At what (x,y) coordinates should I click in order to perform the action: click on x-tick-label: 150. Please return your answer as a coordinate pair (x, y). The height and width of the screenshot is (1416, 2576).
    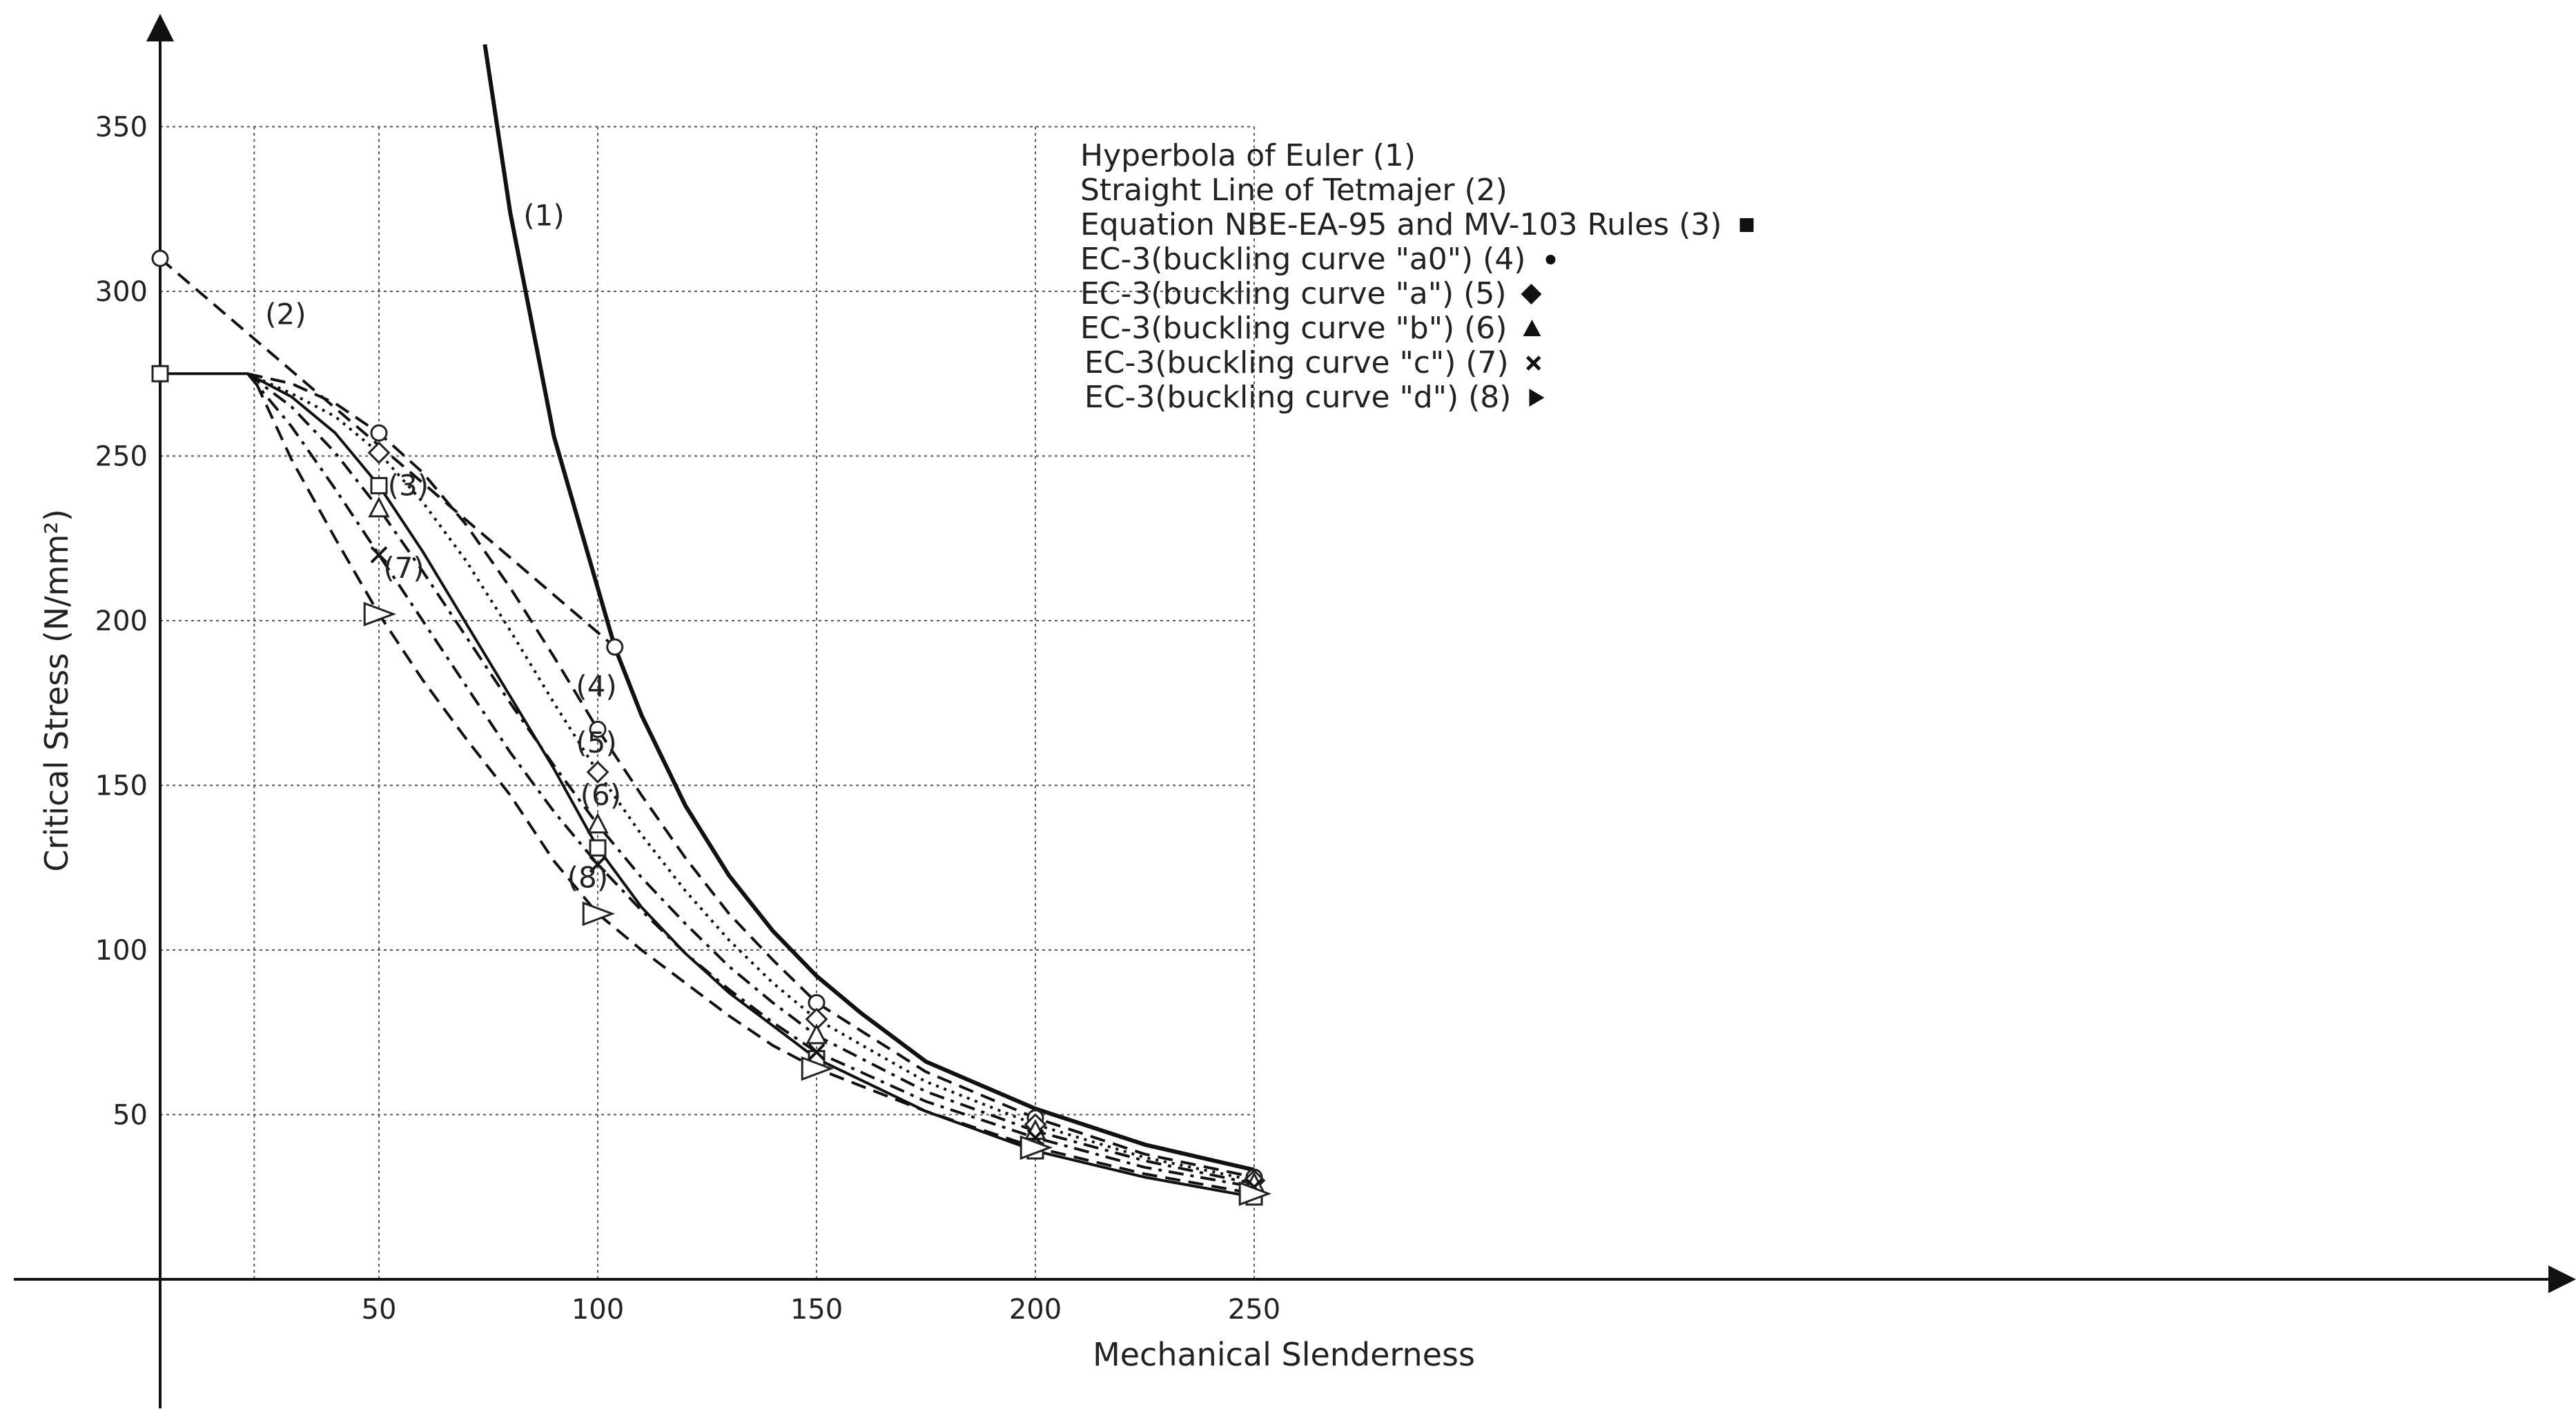
    Looking at the image, I should click on (816, 1310).